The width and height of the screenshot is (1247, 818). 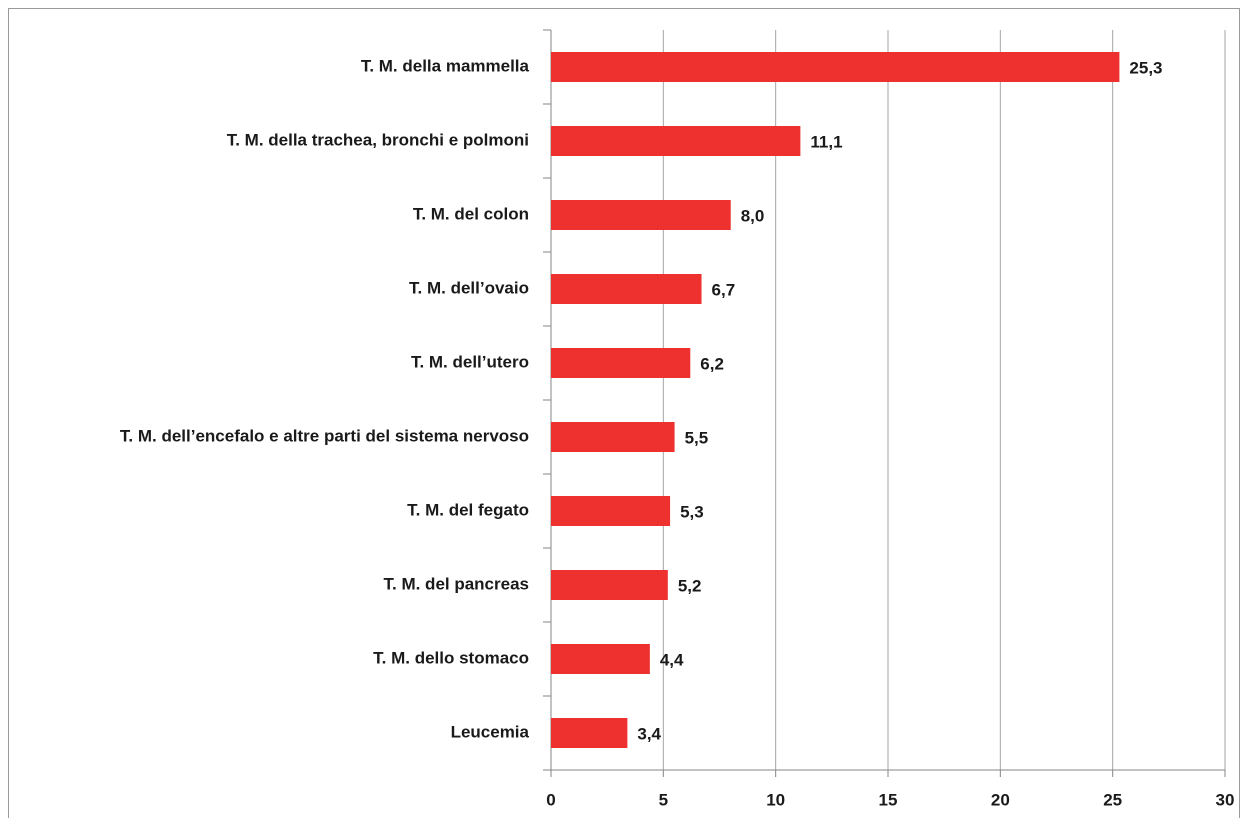 I want to click on data-label: 5,5, so click(x=697, y=437).